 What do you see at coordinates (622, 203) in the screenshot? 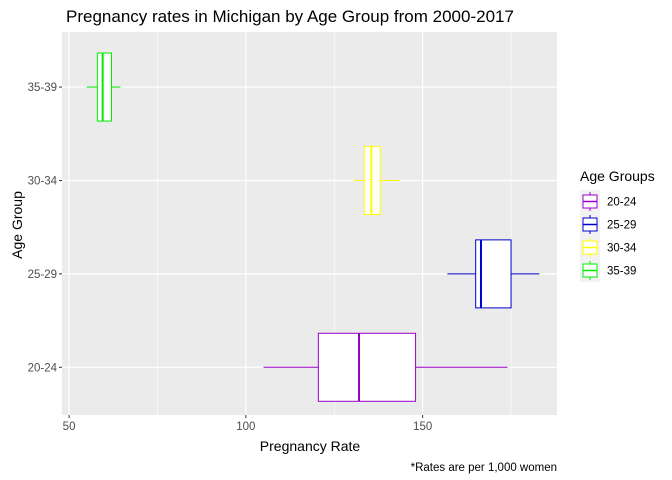
I see `legend-label-20-24: 20-24` at bounding box center [622, 203].